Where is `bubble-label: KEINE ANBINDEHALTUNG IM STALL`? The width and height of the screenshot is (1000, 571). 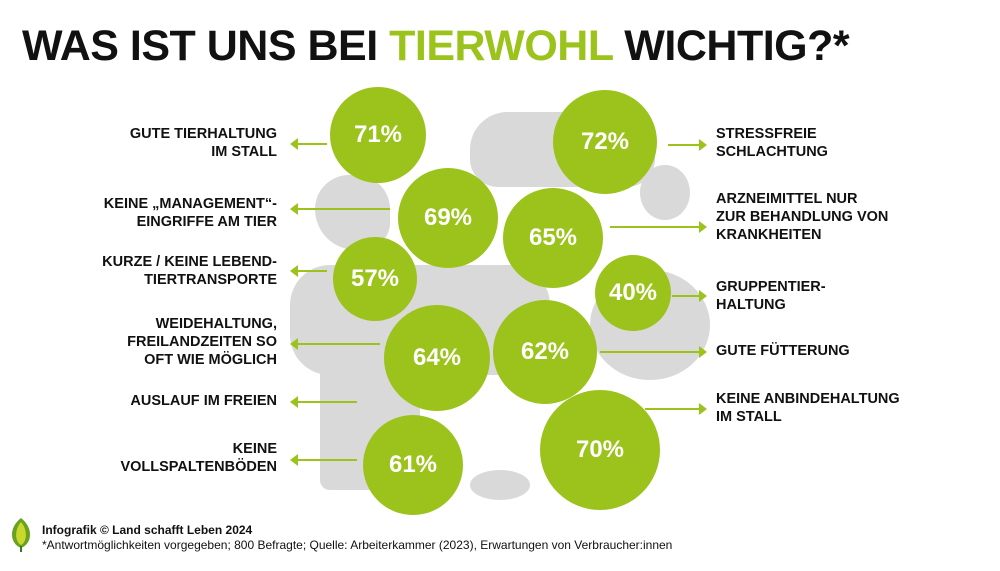
bubble-label: KEINE ANBINDEHALTUNG IM STALL is located at coordinates (808, 408).